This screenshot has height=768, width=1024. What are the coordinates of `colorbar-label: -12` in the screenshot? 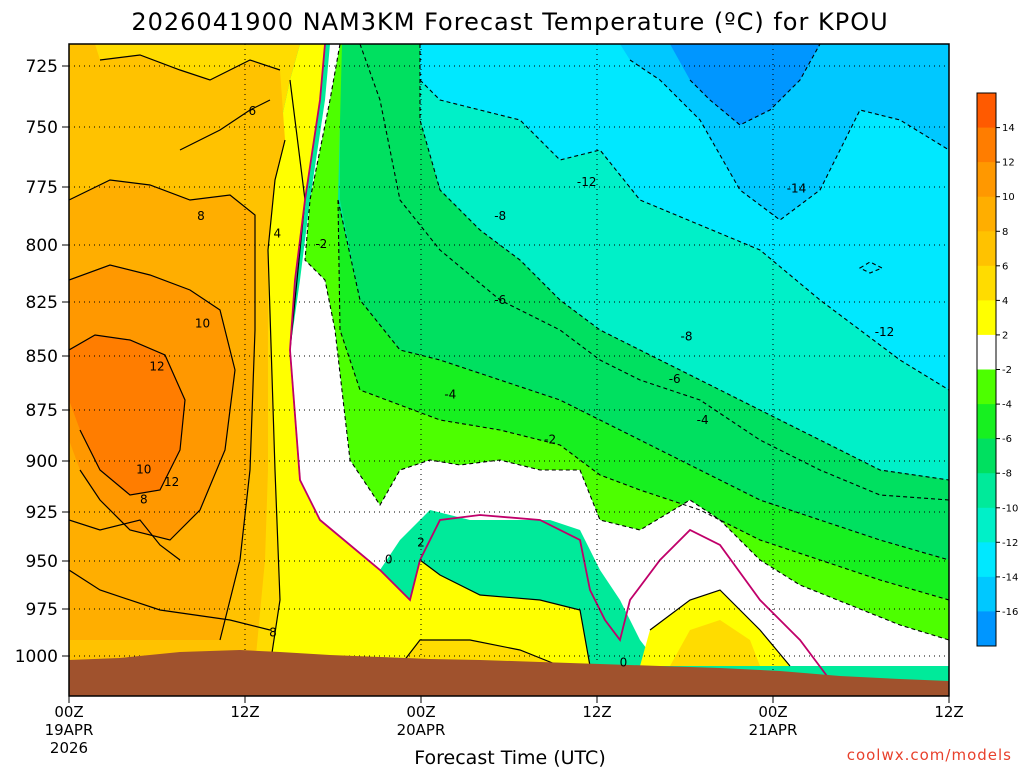 It's located at (1010, 543).